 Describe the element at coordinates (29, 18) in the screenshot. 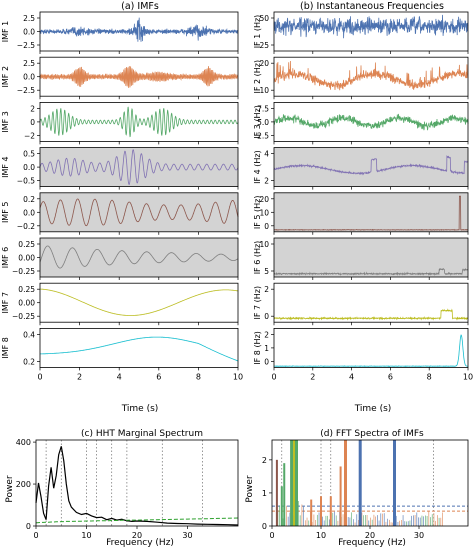

I see `imf-ytick-label: 2.5` at that location.